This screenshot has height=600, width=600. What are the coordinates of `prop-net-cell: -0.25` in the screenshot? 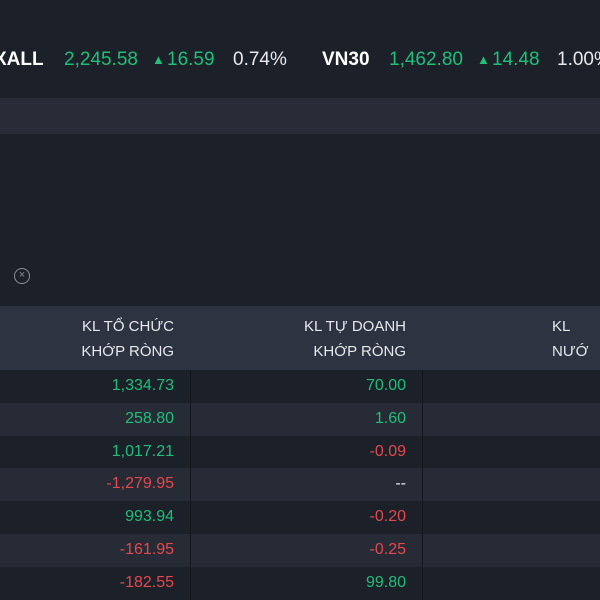 It's located at (387, 549).